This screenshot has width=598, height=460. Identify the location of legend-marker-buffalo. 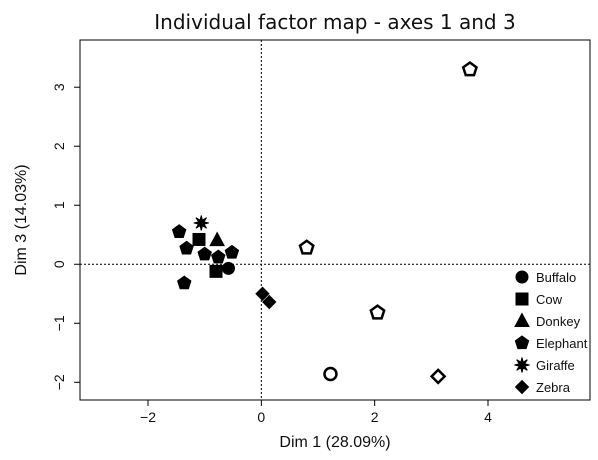
(522, 277).